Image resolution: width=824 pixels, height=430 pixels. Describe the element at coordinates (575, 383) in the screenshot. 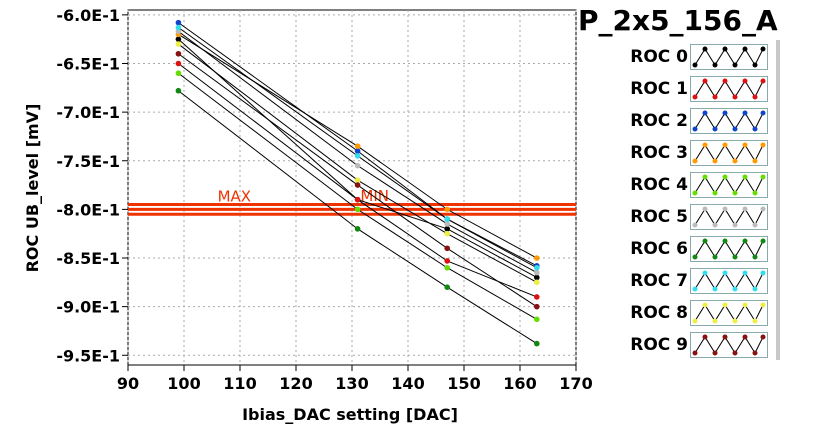

I see `x-tick-label-8: 170` at that location.